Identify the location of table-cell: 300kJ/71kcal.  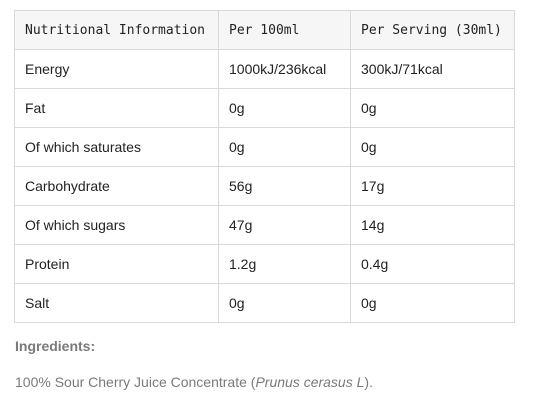
(432, 69).